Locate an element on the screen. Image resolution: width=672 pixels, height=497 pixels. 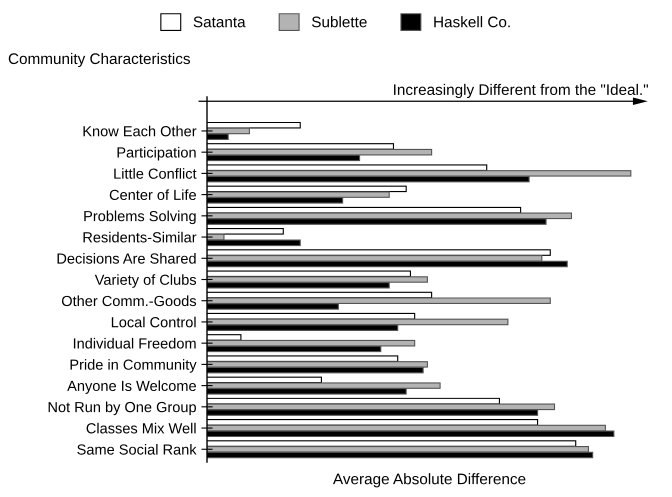
y-tick-label: Center of Life is located at coordinates (153, 194).